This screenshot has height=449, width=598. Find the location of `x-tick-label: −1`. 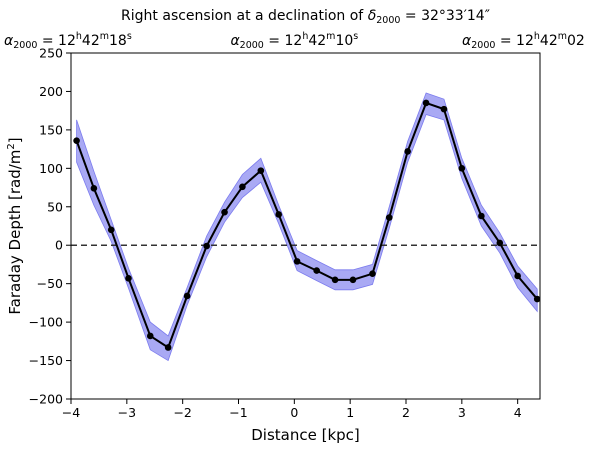

x-tick-label: −1 is located at coordinates (238, 412).